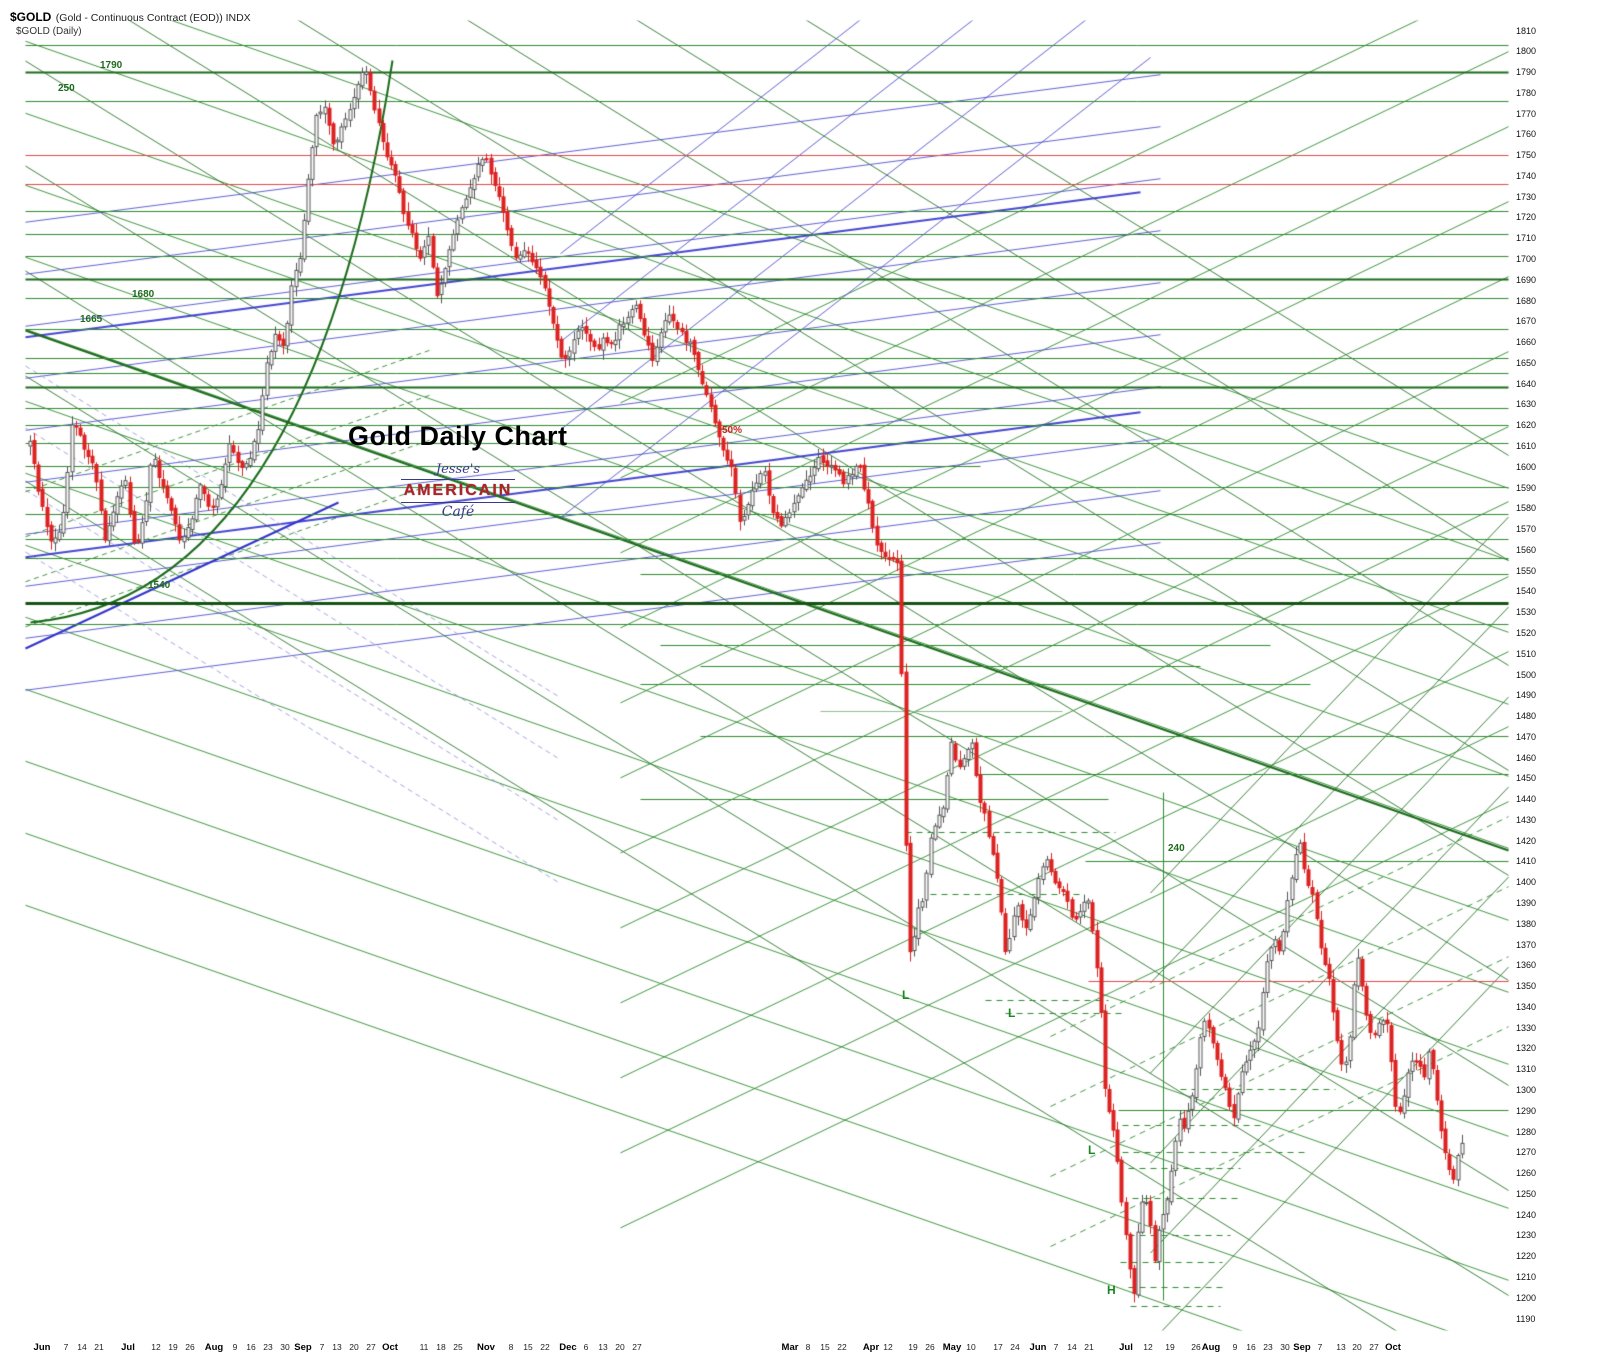 The height and width of the screenshot is (1371, 1600). I want to click on y-axis-label: 1720, so click(1526, 217).